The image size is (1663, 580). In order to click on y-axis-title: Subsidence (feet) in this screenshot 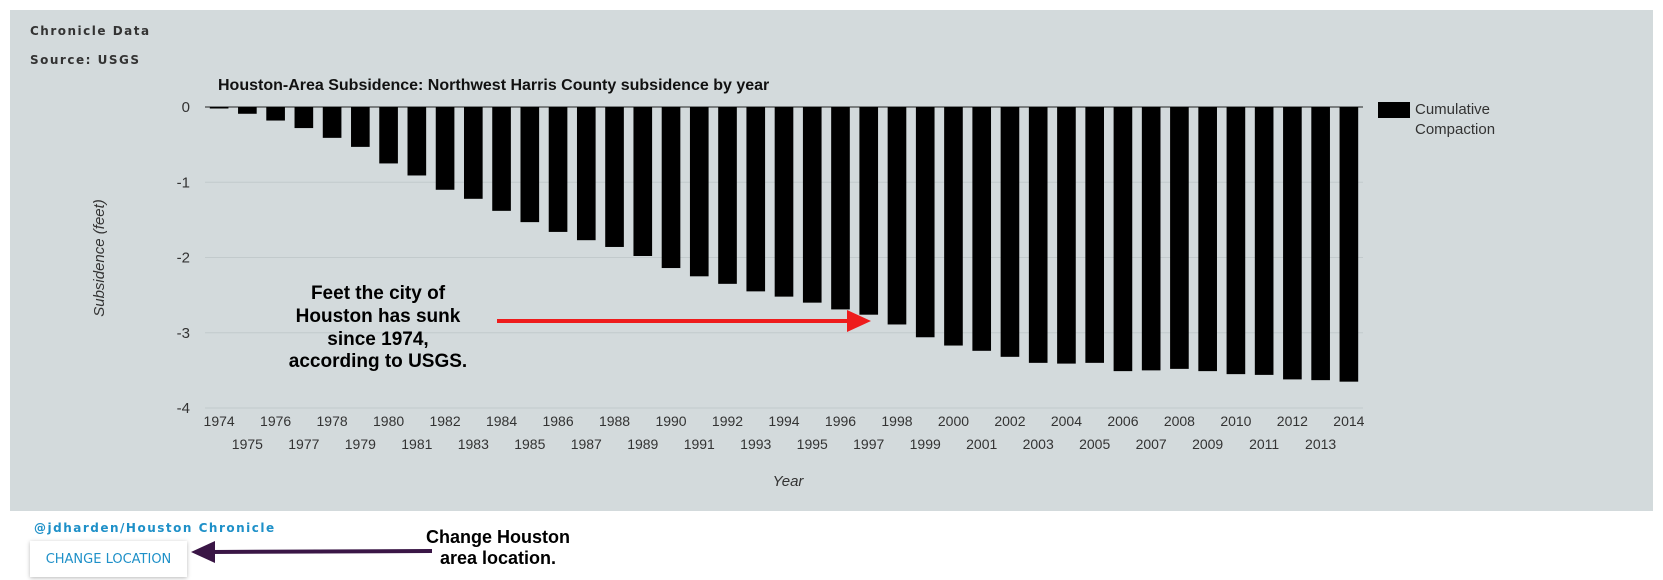, I will do `click(99, 258)`.